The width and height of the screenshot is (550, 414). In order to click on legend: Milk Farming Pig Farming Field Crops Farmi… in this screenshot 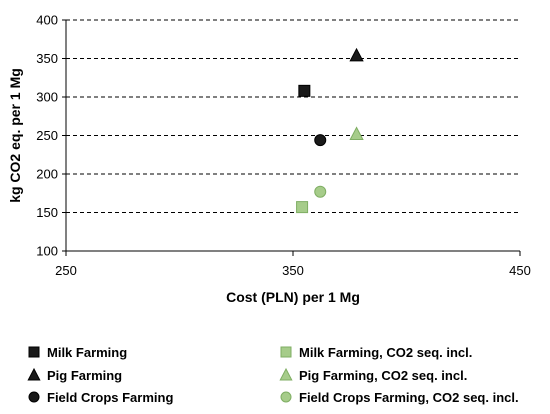, I will do `click(273, 375)`.